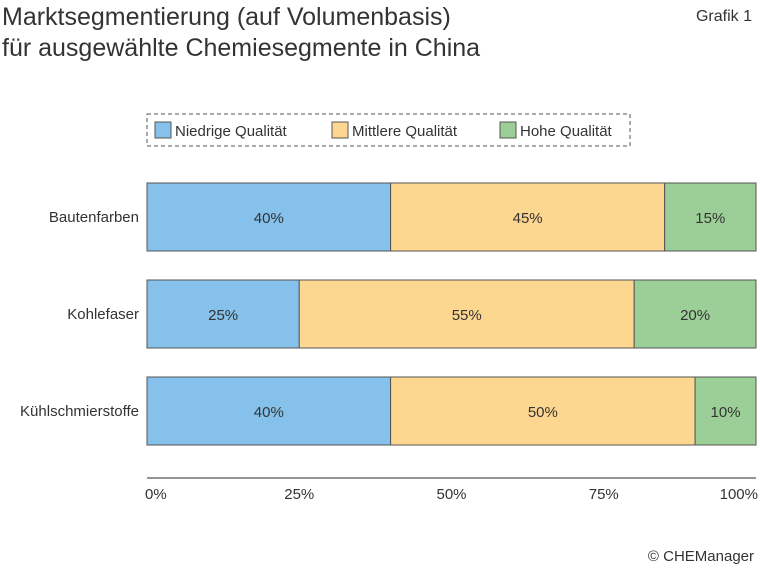  I want to click on data-label-1-1: 40%, so click(269, 218).